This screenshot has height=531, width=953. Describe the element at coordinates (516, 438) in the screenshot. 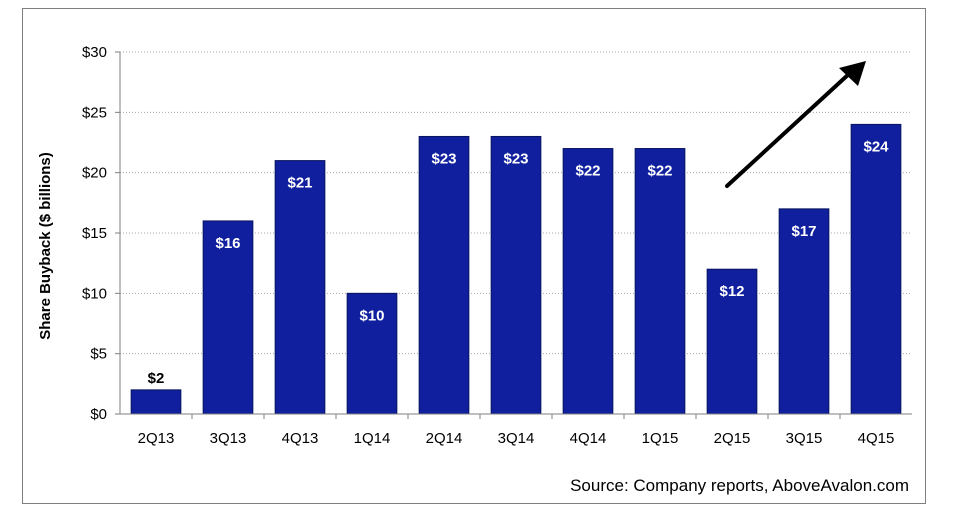

I see `x-tick-label: 3Q14` at that location.